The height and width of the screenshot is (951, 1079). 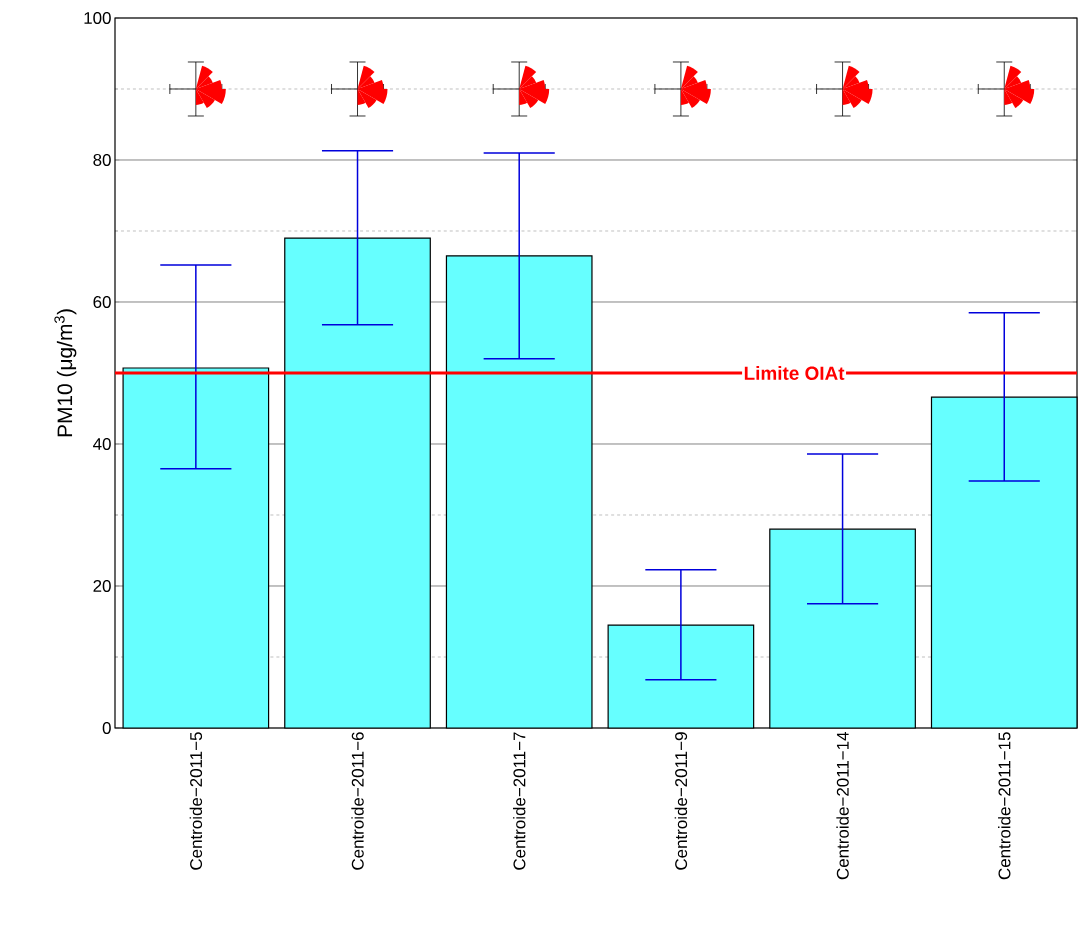 What do you see at coordinates (102, 444) in the screenshot?
I see `y-tick-label: 40` at bounding box center [102, 444].